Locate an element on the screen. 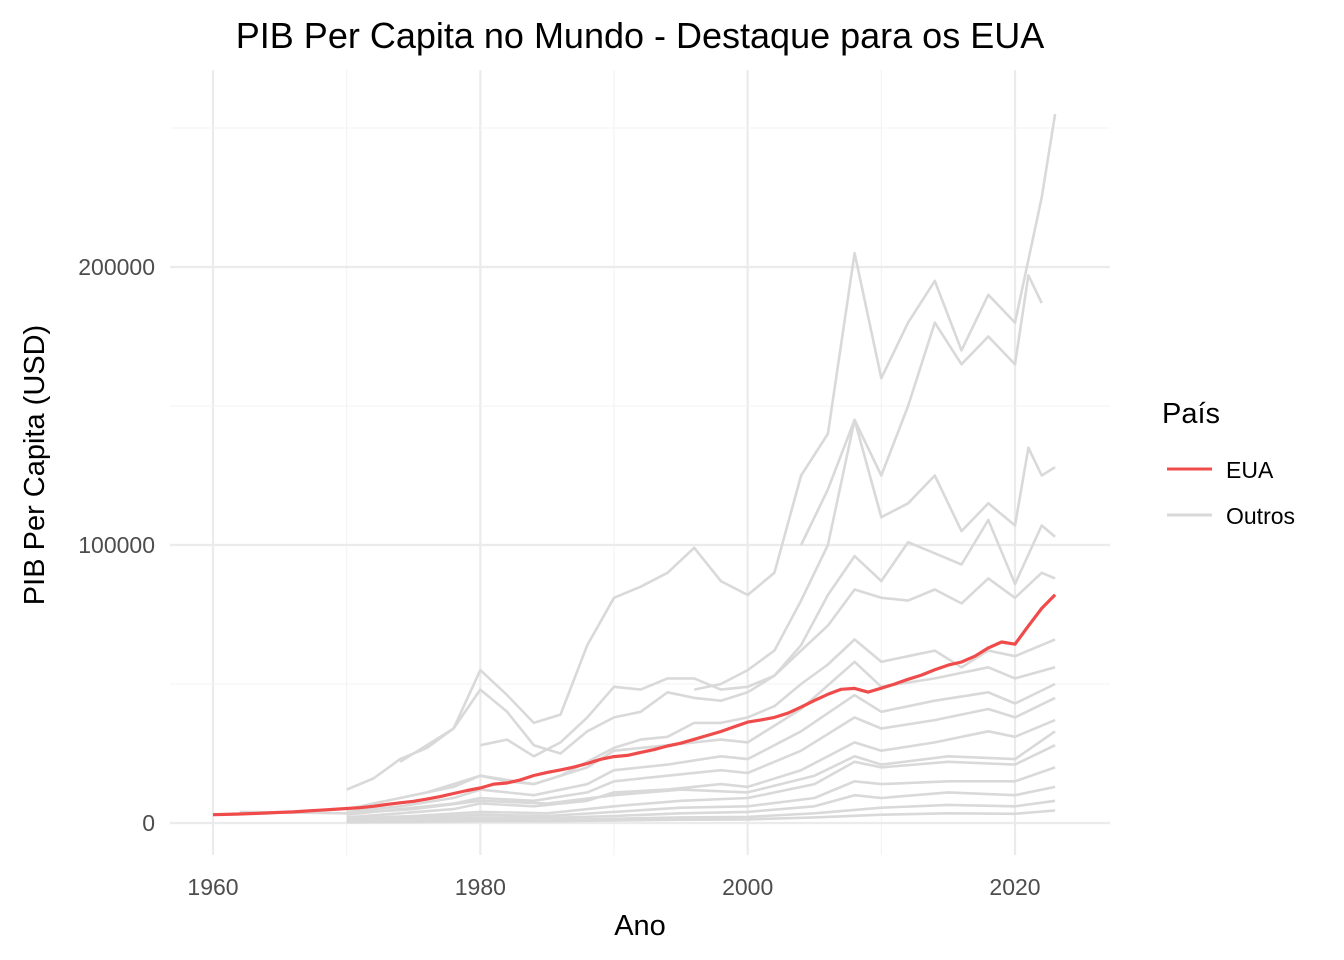 The width and height of the screenshot is (1344, 960). series-line-eua is located at coordinates (634, 705).